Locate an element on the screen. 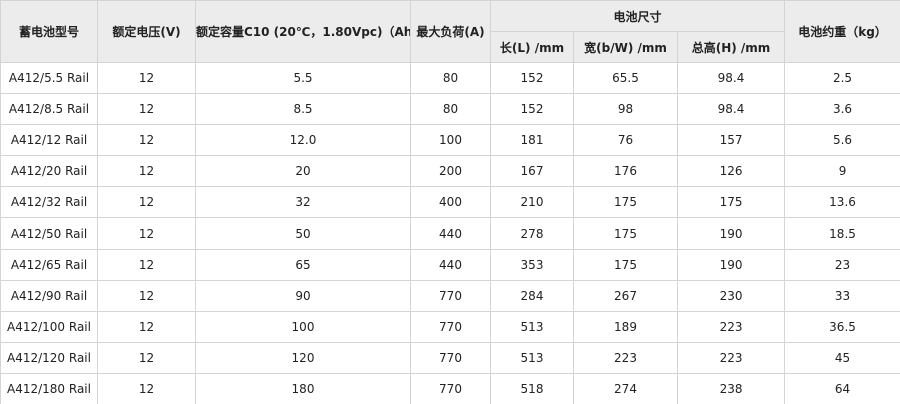  table-cell: 400 is located at coordinates (450, 202).